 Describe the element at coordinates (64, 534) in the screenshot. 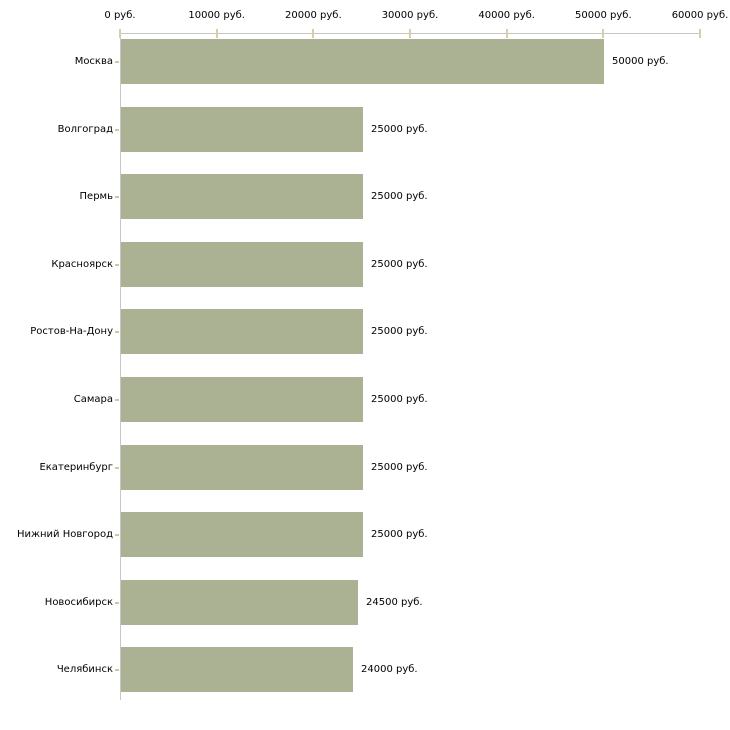

I see `category-label: Нижний Новгород` at that location.